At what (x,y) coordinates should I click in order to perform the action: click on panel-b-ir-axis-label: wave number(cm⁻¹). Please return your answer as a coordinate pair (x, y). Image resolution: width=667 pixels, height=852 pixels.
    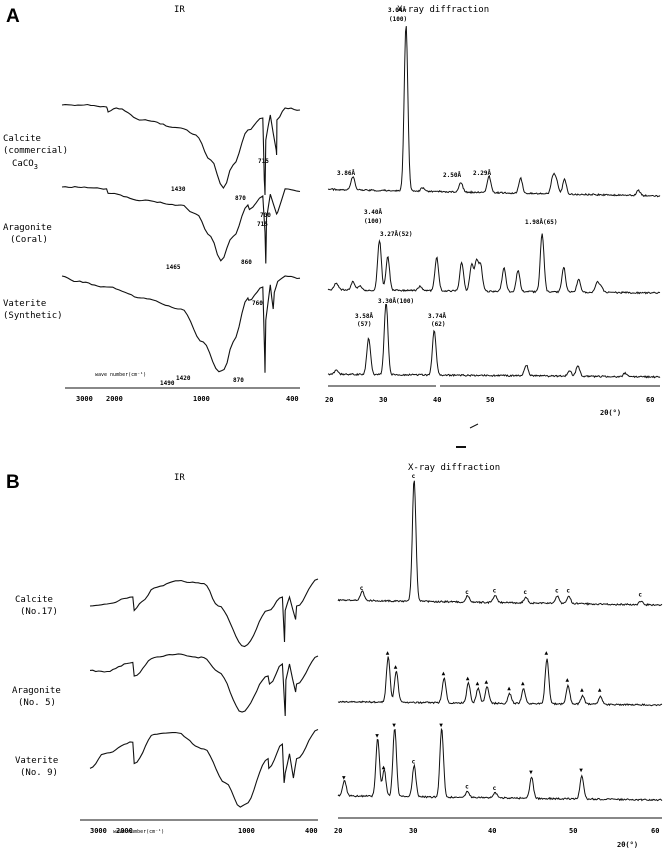
    Looking at the image, I should click on (138, 832).